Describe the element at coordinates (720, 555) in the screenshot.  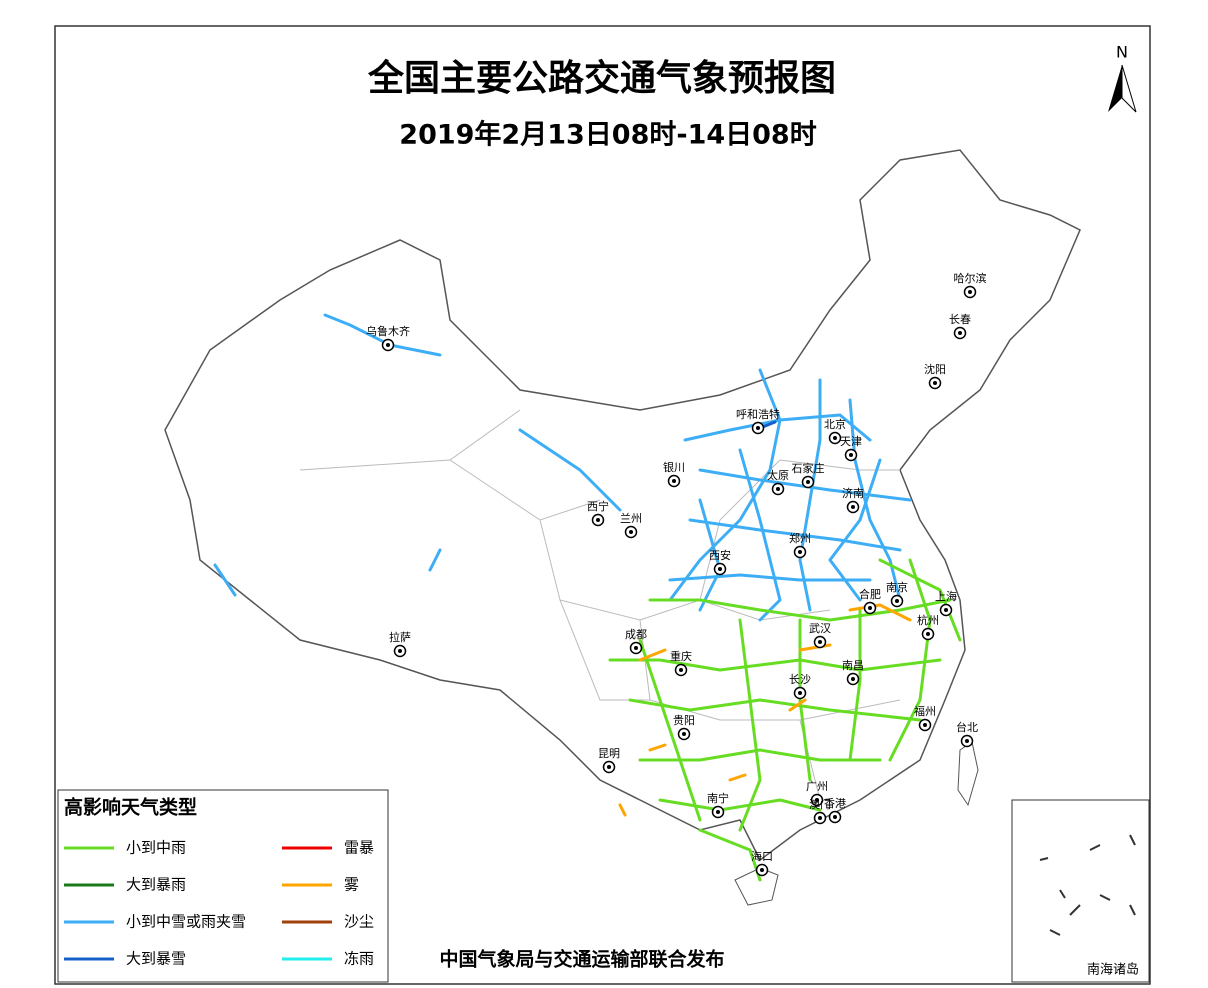
I see `city-label: 西安` at that location.